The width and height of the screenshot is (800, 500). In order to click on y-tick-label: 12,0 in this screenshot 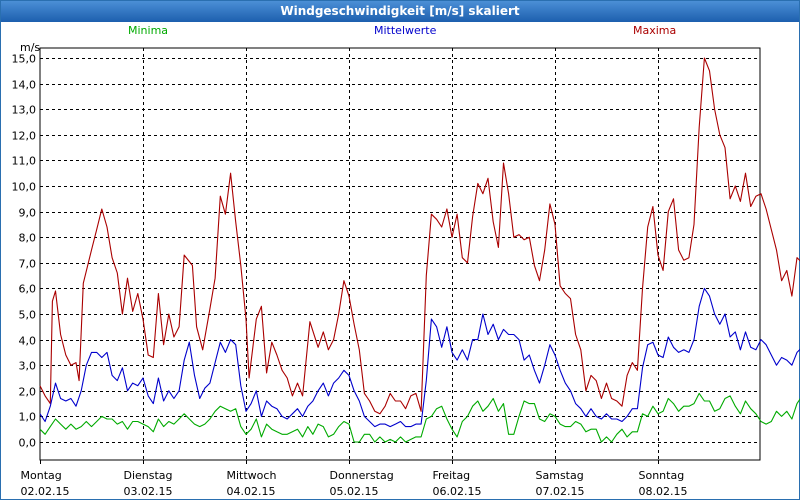, I will do `click(24, 136)`.